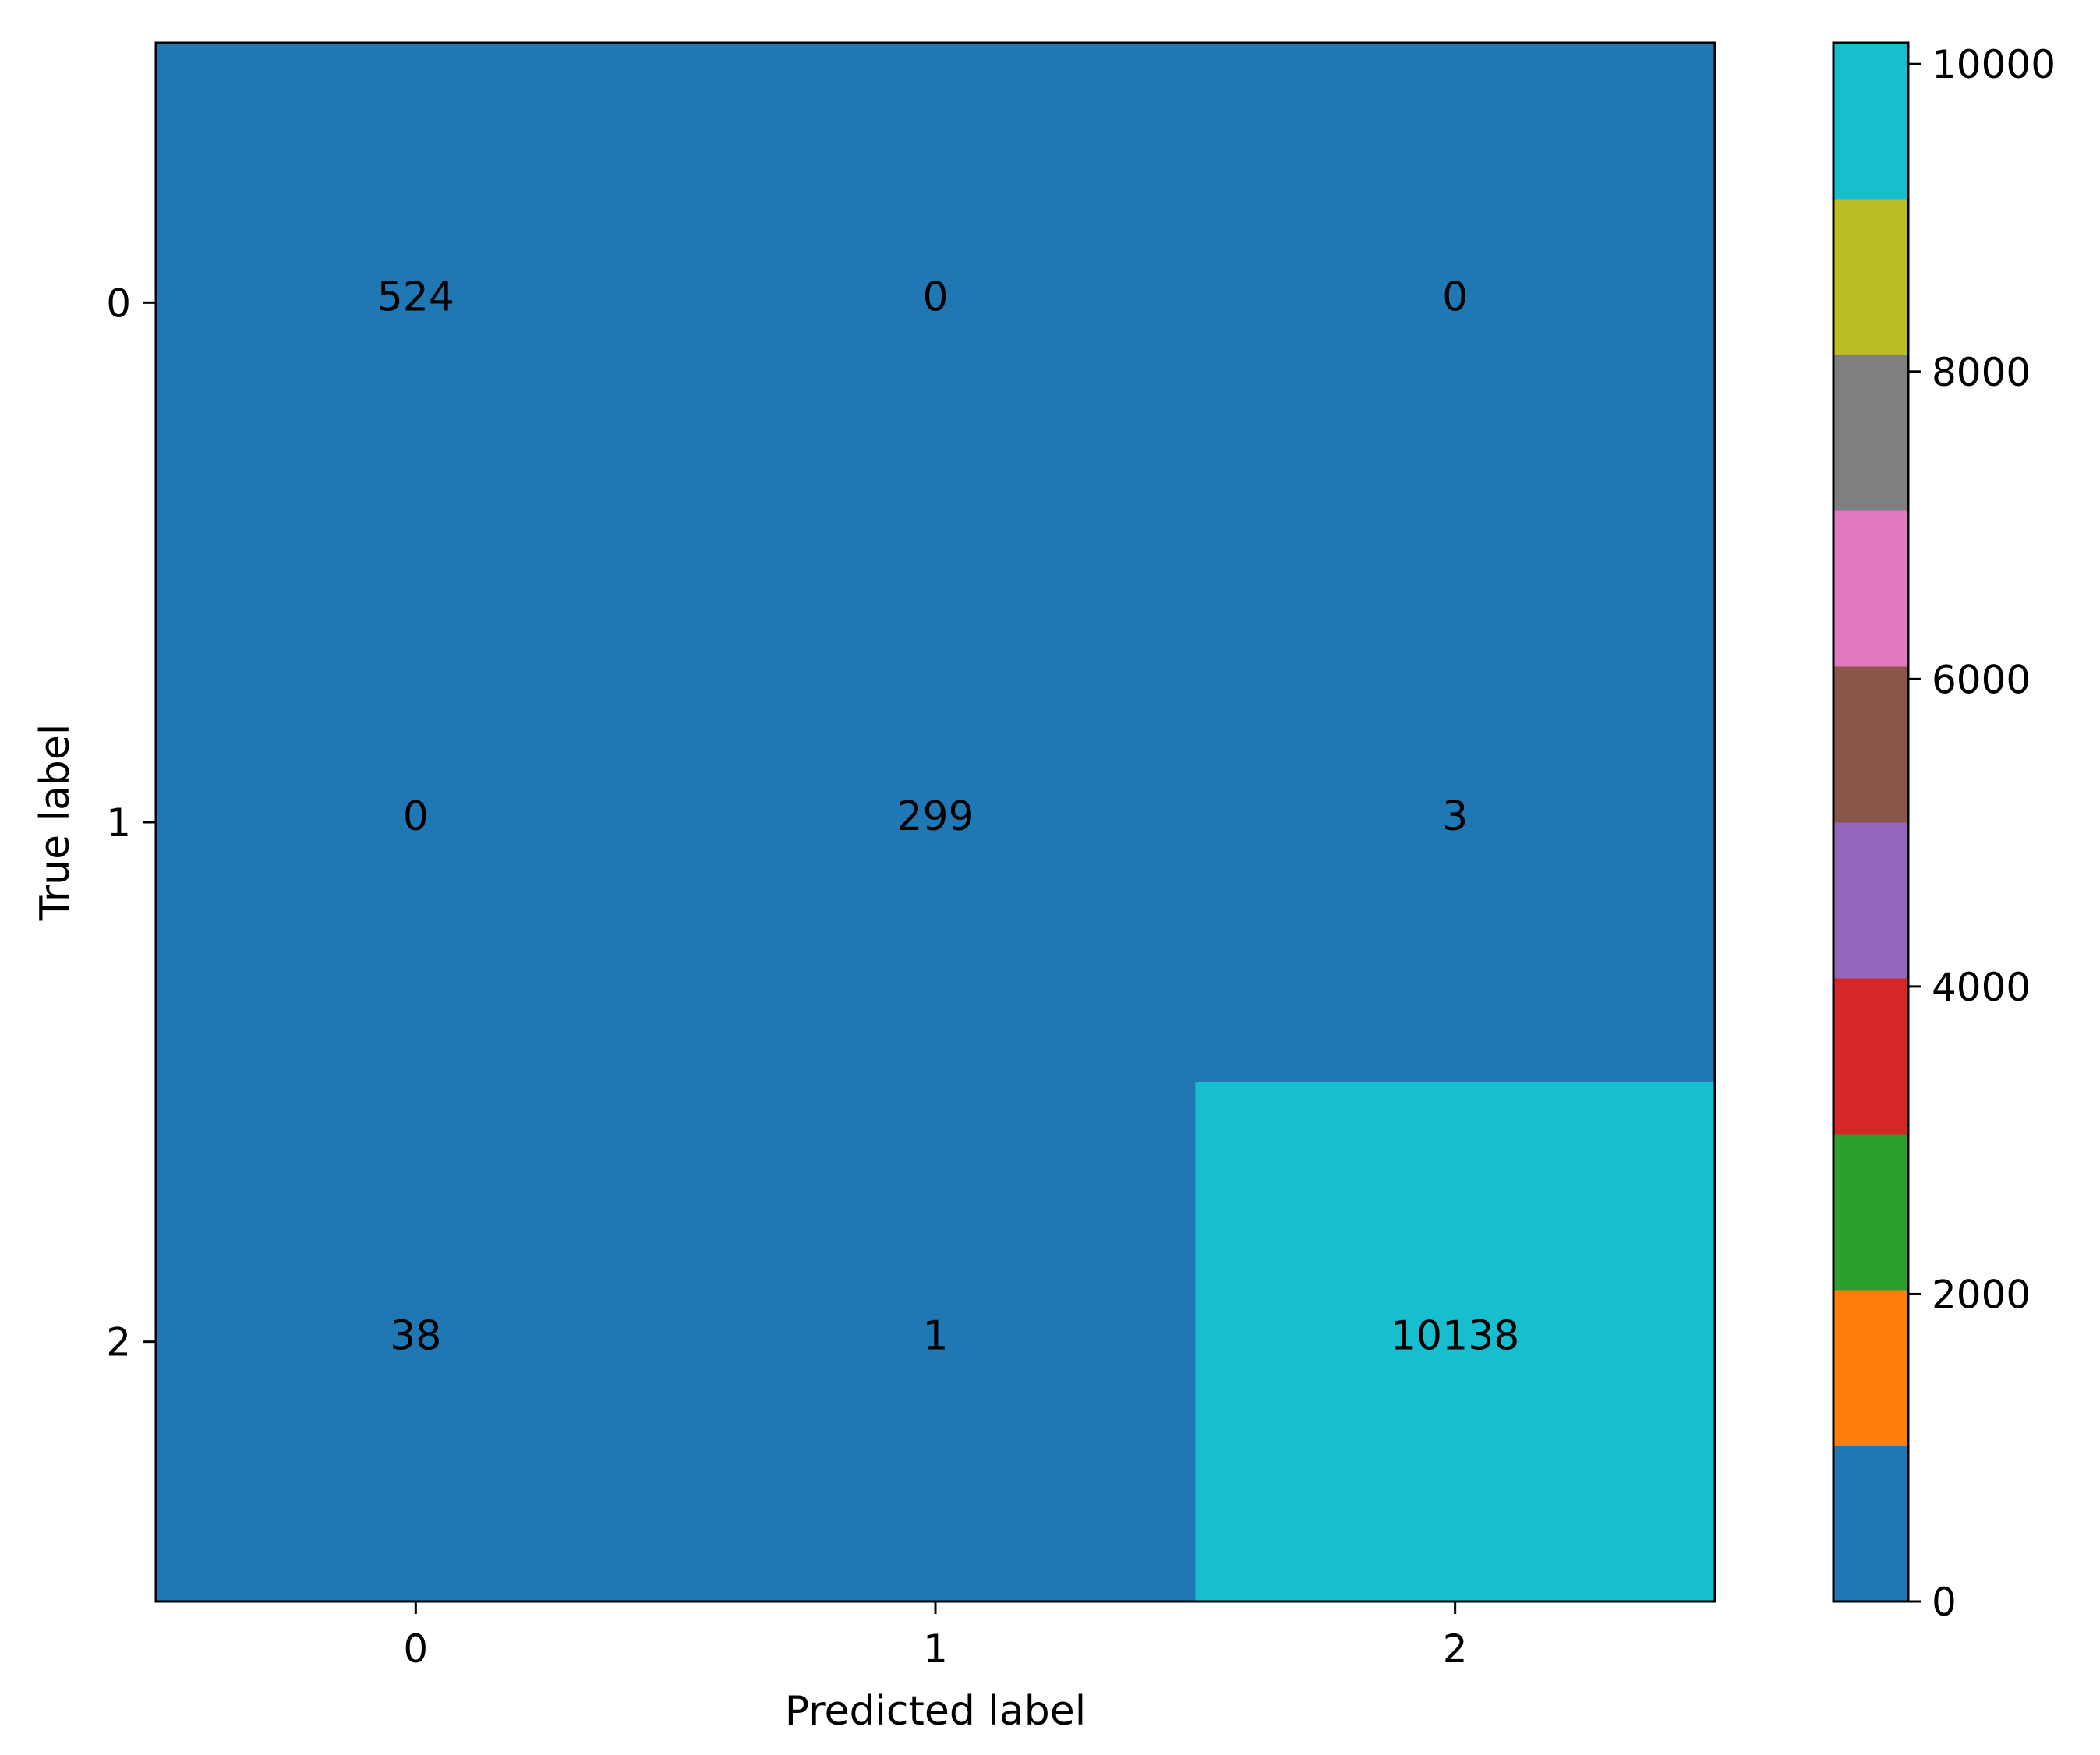  I want to click on colorbar-tick-label-0: 0, so click(1944, 1602).